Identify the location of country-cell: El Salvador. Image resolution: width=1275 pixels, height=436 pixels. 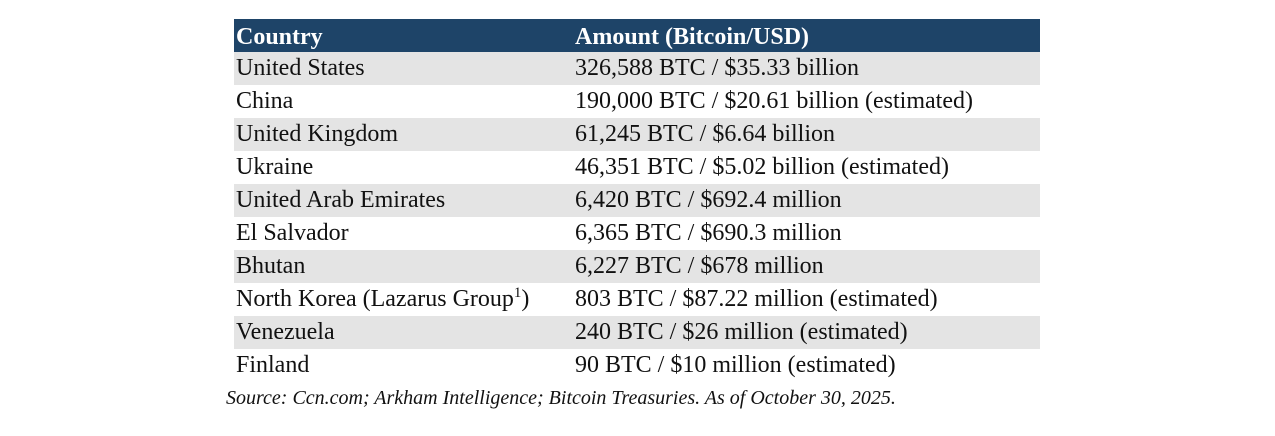
(292, 233).